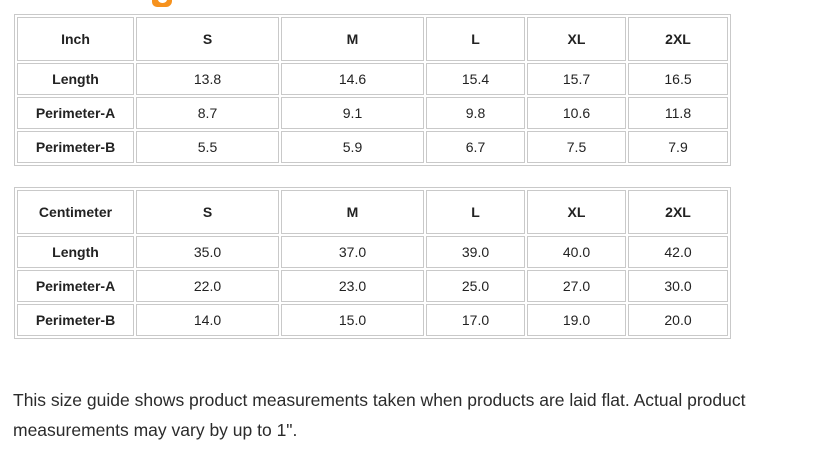  I want to click on value-cell: 22.0, so click(207, 286).